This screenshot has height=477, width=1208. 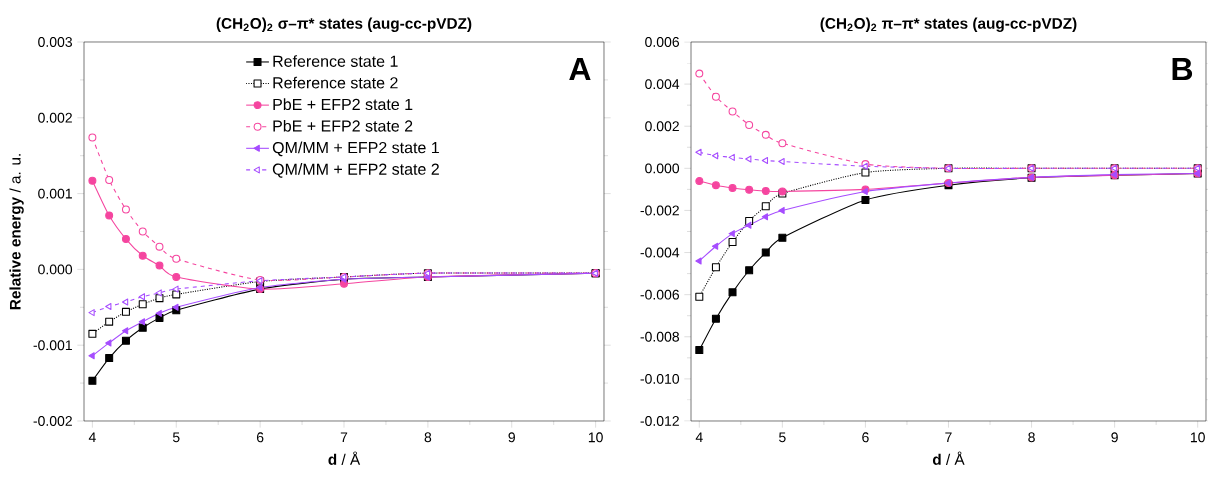 What do you see at coordinates (55, 193) in the screenshot?
I see `y-tick-label: 0.001` at bounding box center [55, 193].